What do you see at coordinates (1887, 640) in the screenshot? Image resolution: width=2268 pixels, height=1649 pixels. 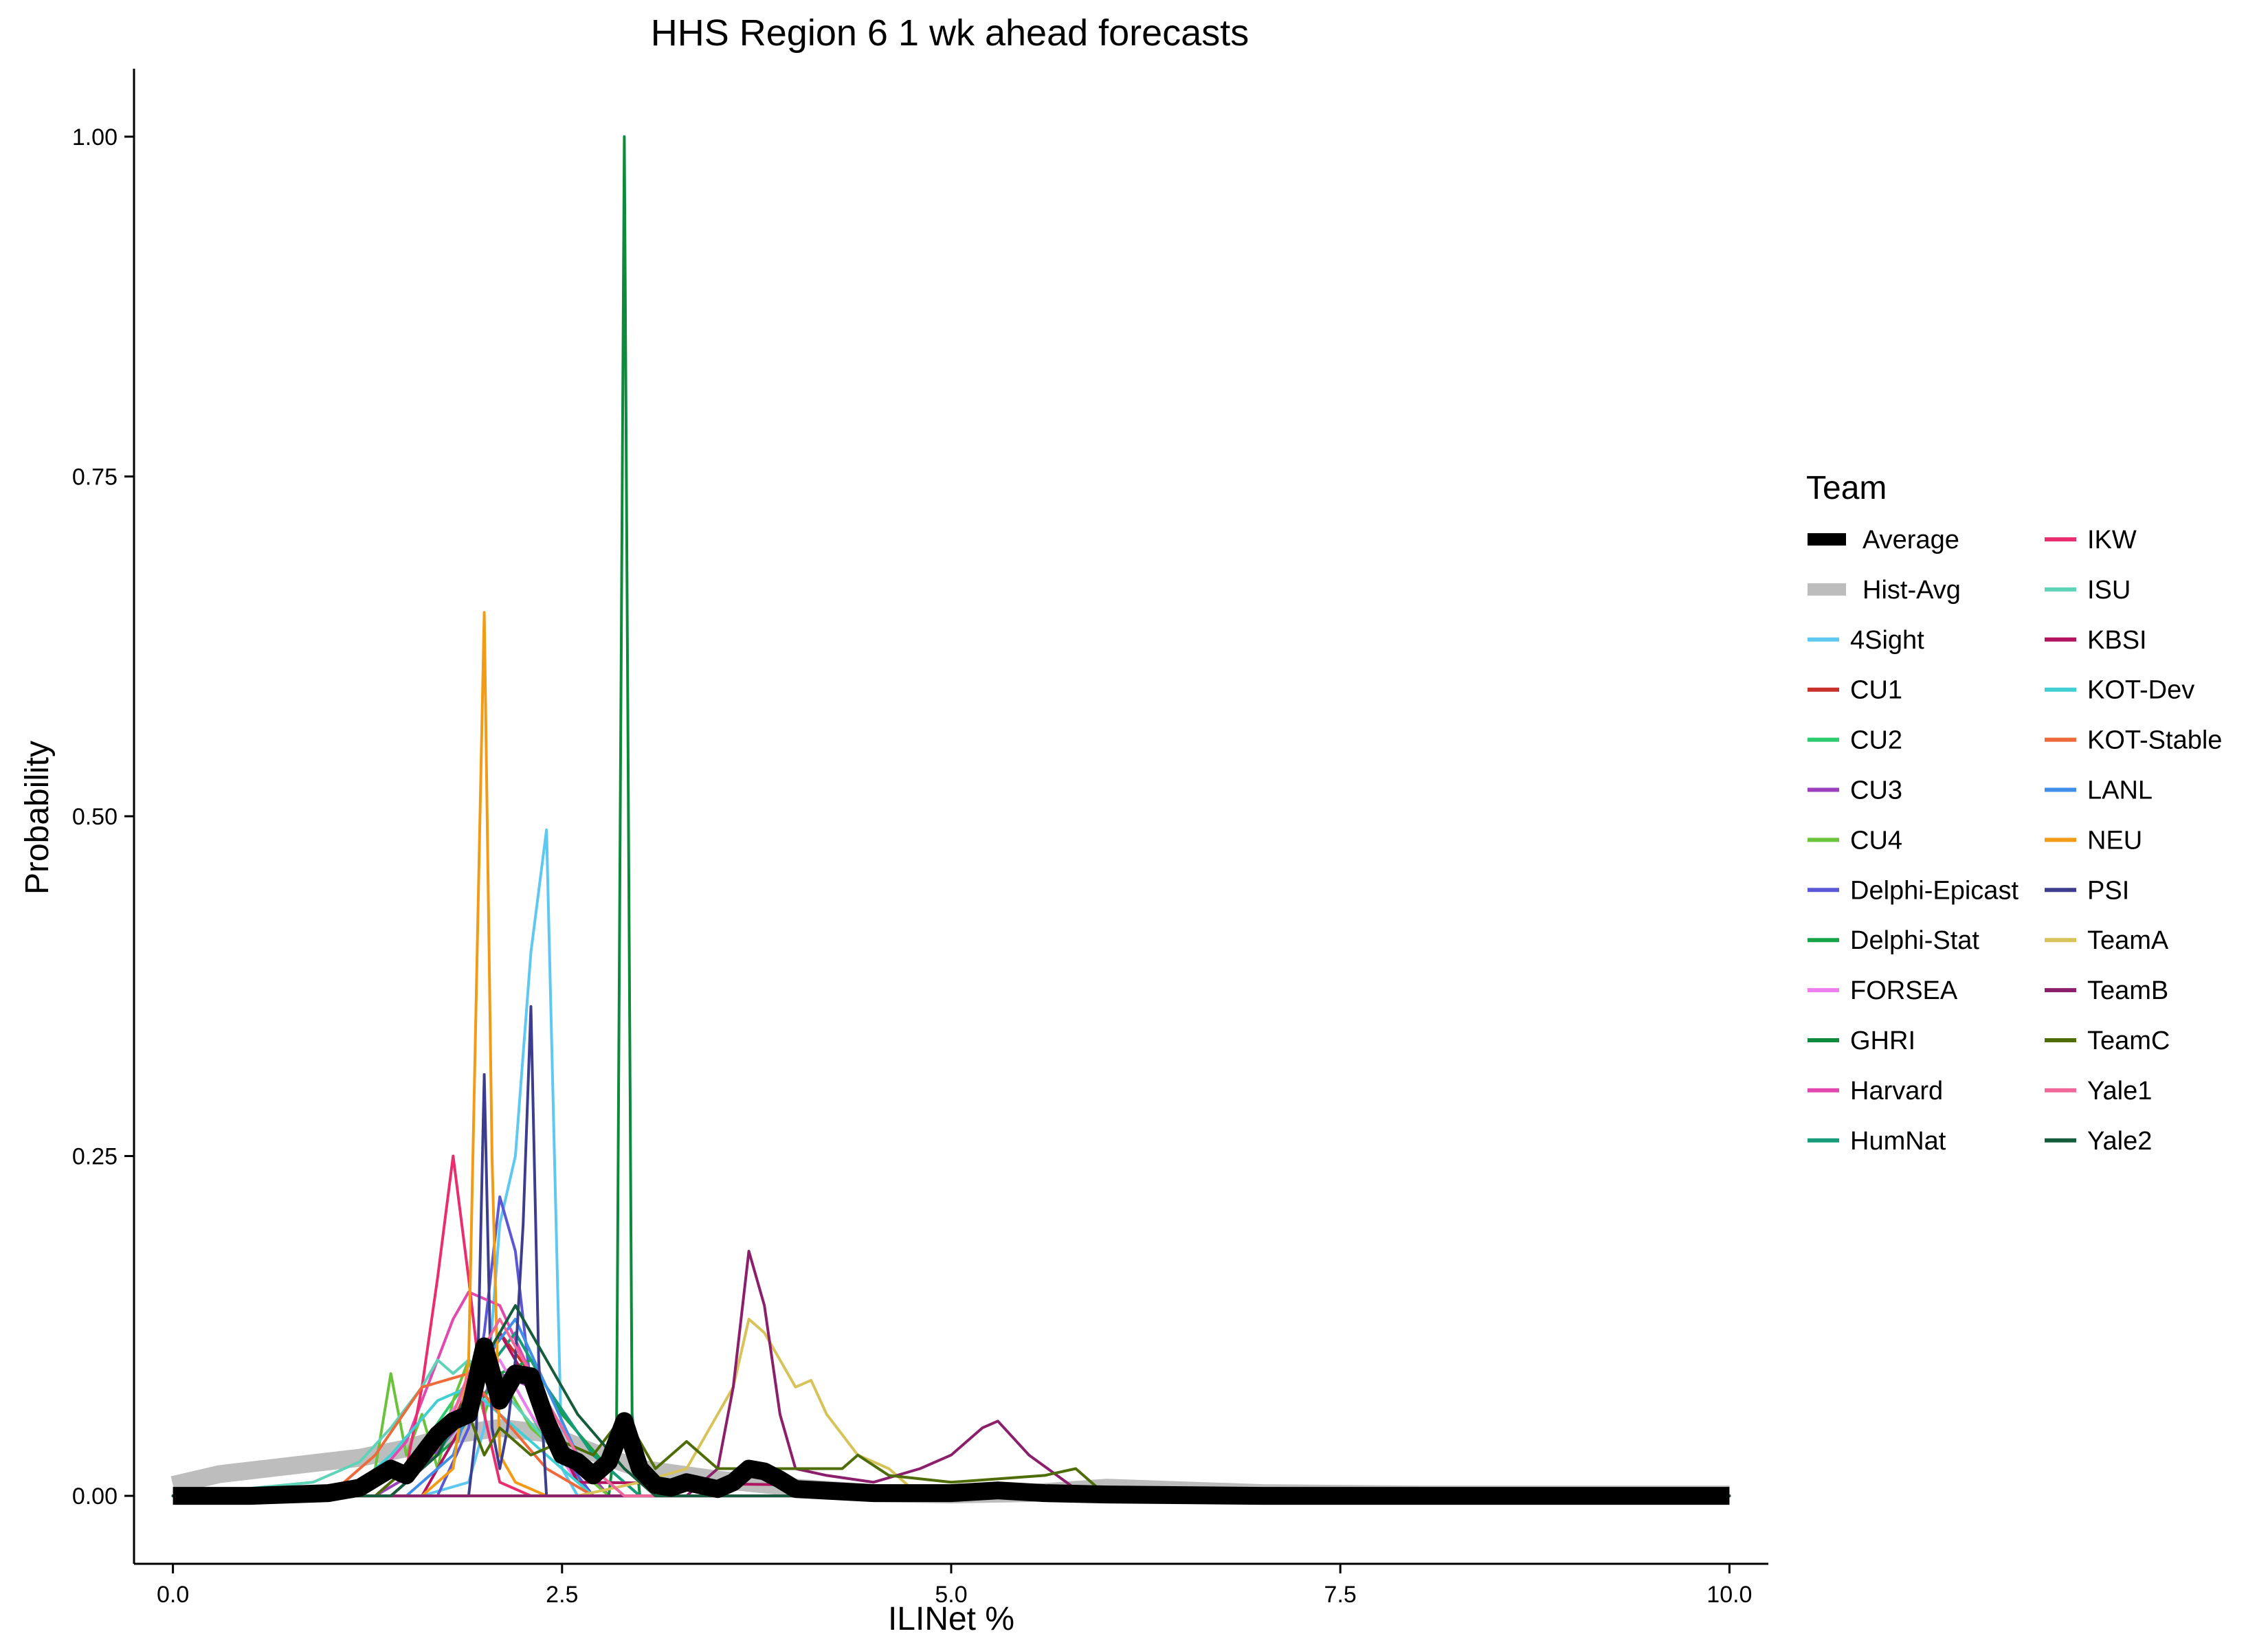 I see `legend-label-4sight: 4Sight` at bounding box center [1887, 640].